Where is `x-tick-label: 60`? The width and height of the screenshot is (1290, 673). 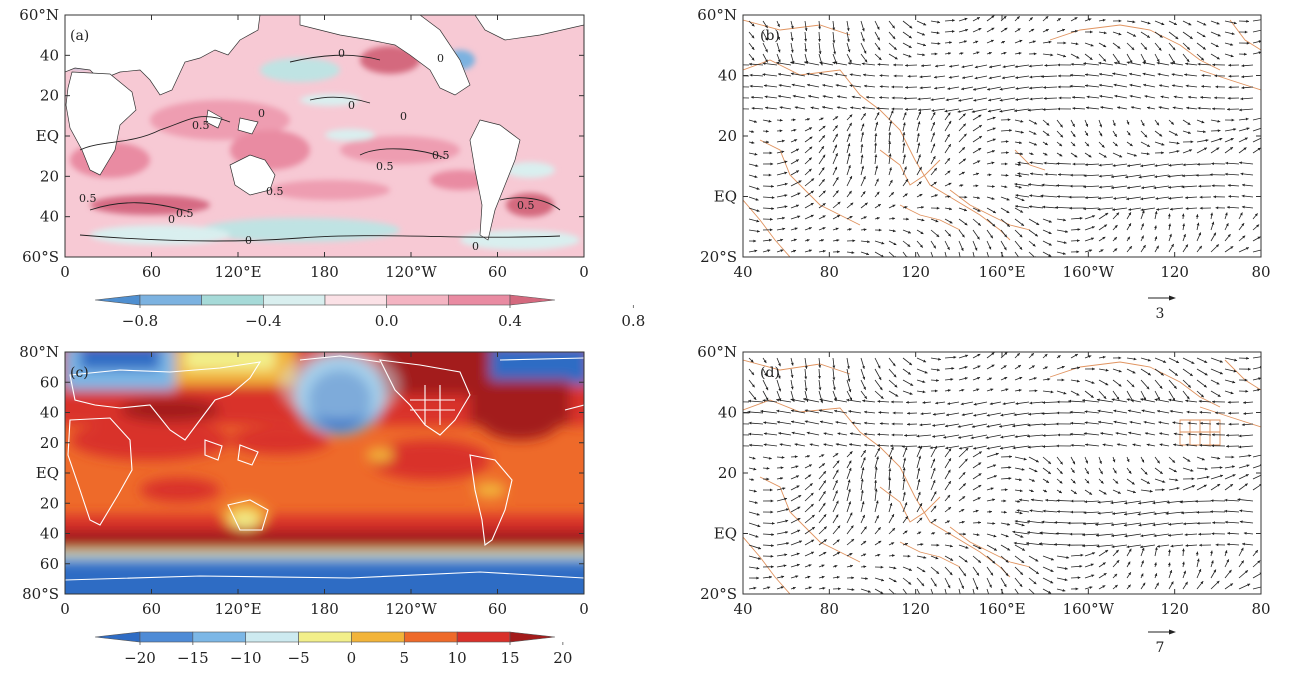
x-tick-label: 60 is located at coordinates (497, 272).